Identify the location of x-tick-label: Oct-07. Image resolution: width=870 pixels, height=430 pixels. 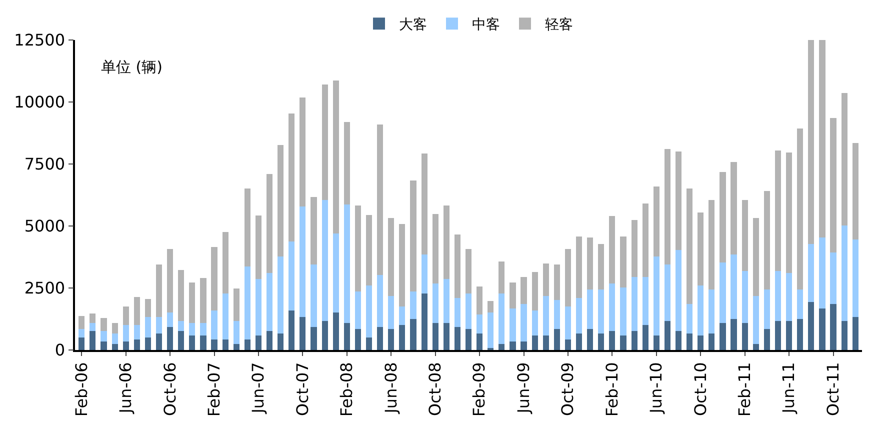
(302, 389).